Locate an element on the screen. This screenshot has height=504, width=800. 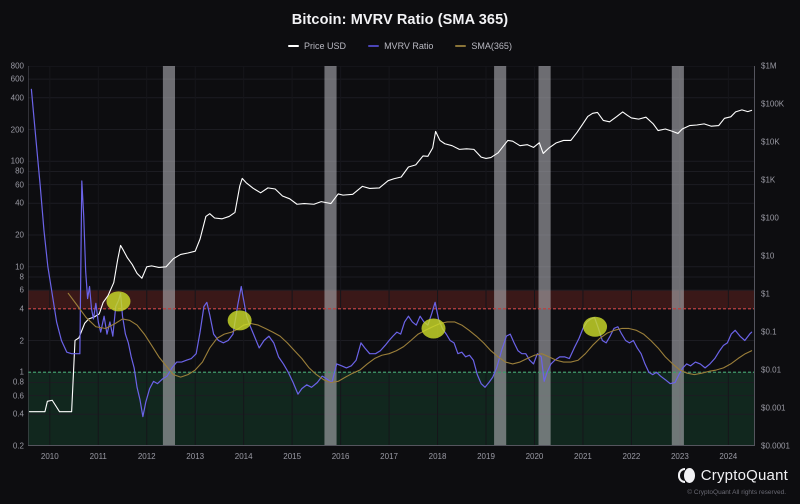
y-axis-tick-right: $0.001 is located at coordinates (773, 408).